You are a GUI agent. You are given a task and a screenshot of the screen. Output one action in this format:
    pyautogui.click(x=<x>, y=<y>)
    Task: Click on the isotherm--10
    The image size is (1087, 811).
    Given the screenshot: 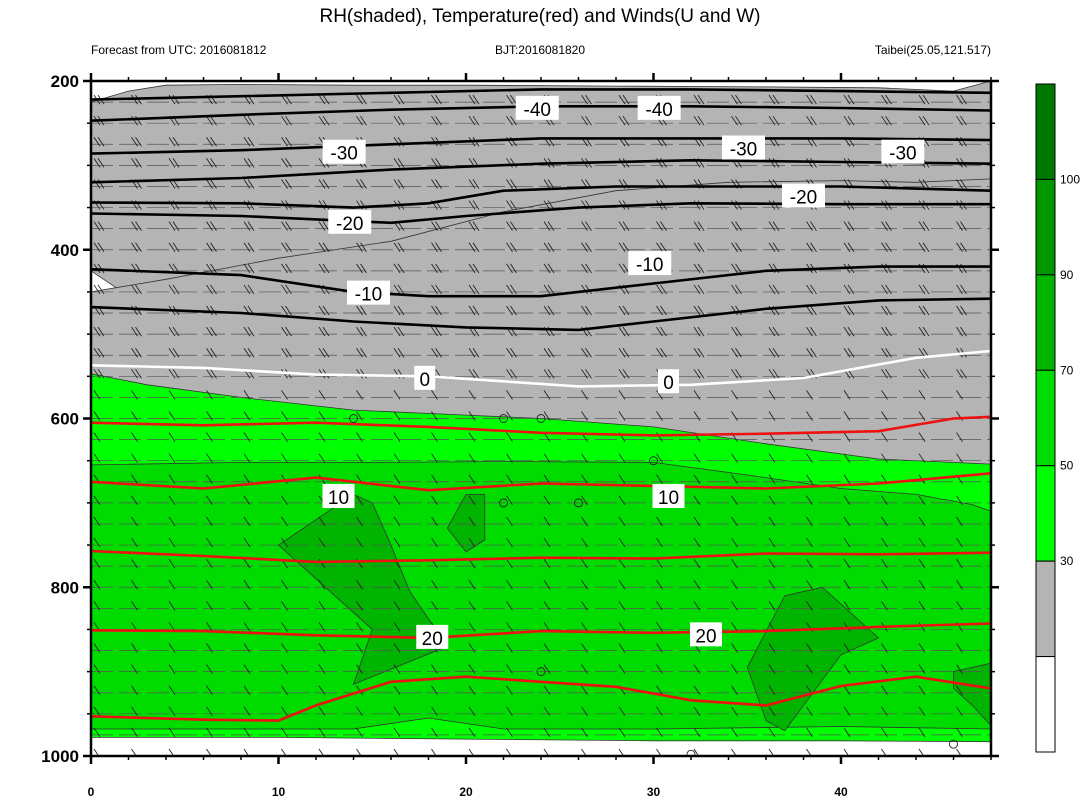 What is the action you would take?
    pyautogui.click(x=541, y=314)
    